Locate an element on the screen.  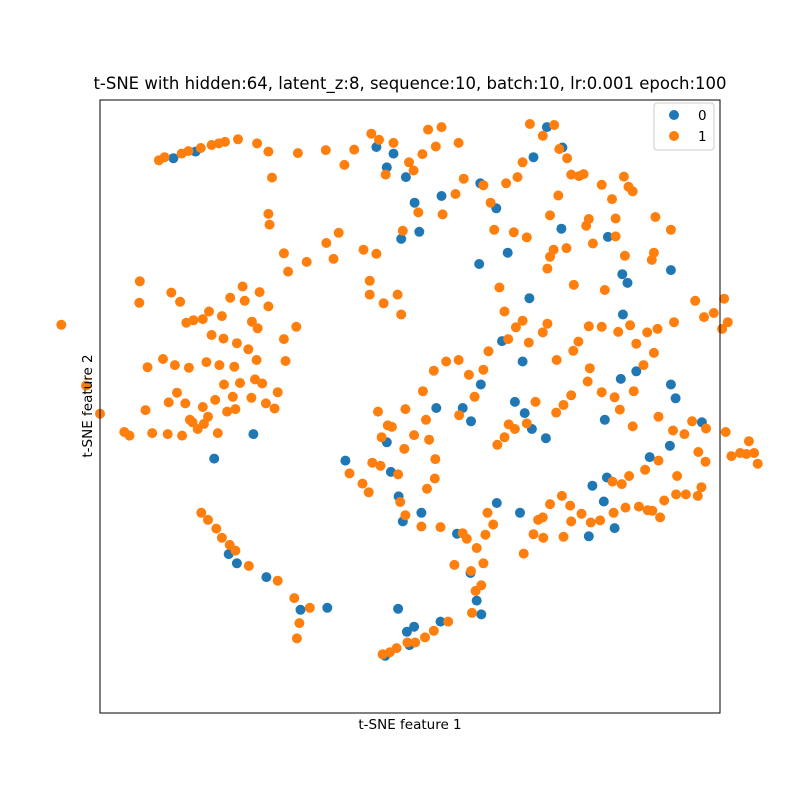
legend-label-1: 1 is located at coordinates (702, 137).